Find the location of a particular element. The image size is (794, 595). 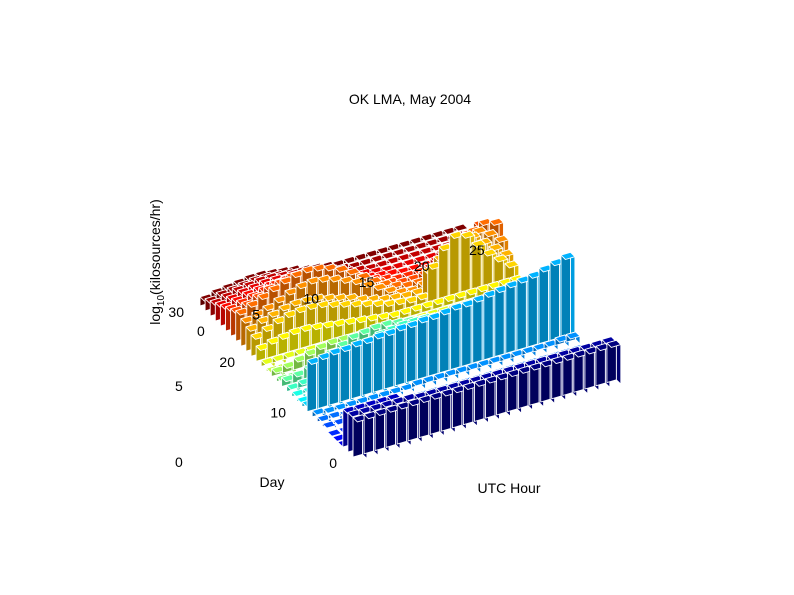

y-tick-label: 30 is located at coordinates (176, 312).